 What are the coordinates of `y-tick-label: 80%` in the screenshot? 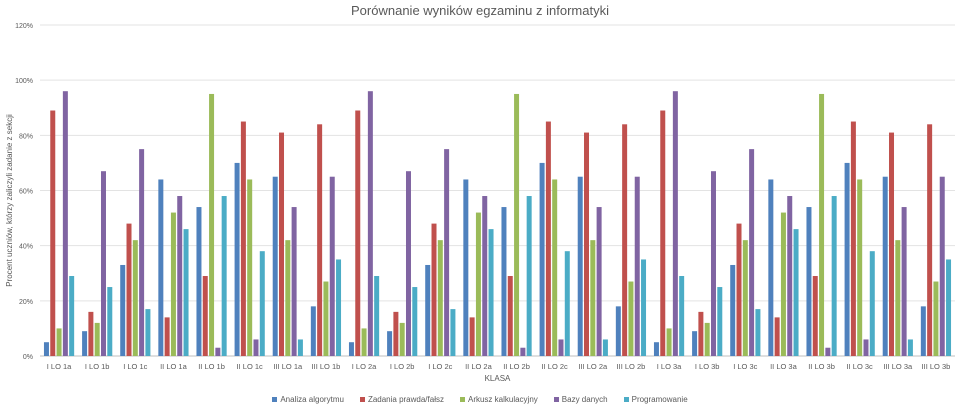 It's located at (26, 136).